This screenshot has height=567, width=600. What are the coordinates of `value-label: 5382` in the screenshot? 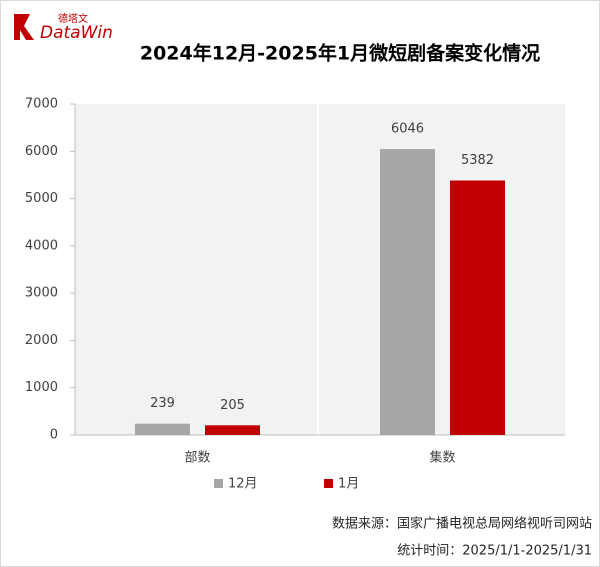 It's located at (477, 160).